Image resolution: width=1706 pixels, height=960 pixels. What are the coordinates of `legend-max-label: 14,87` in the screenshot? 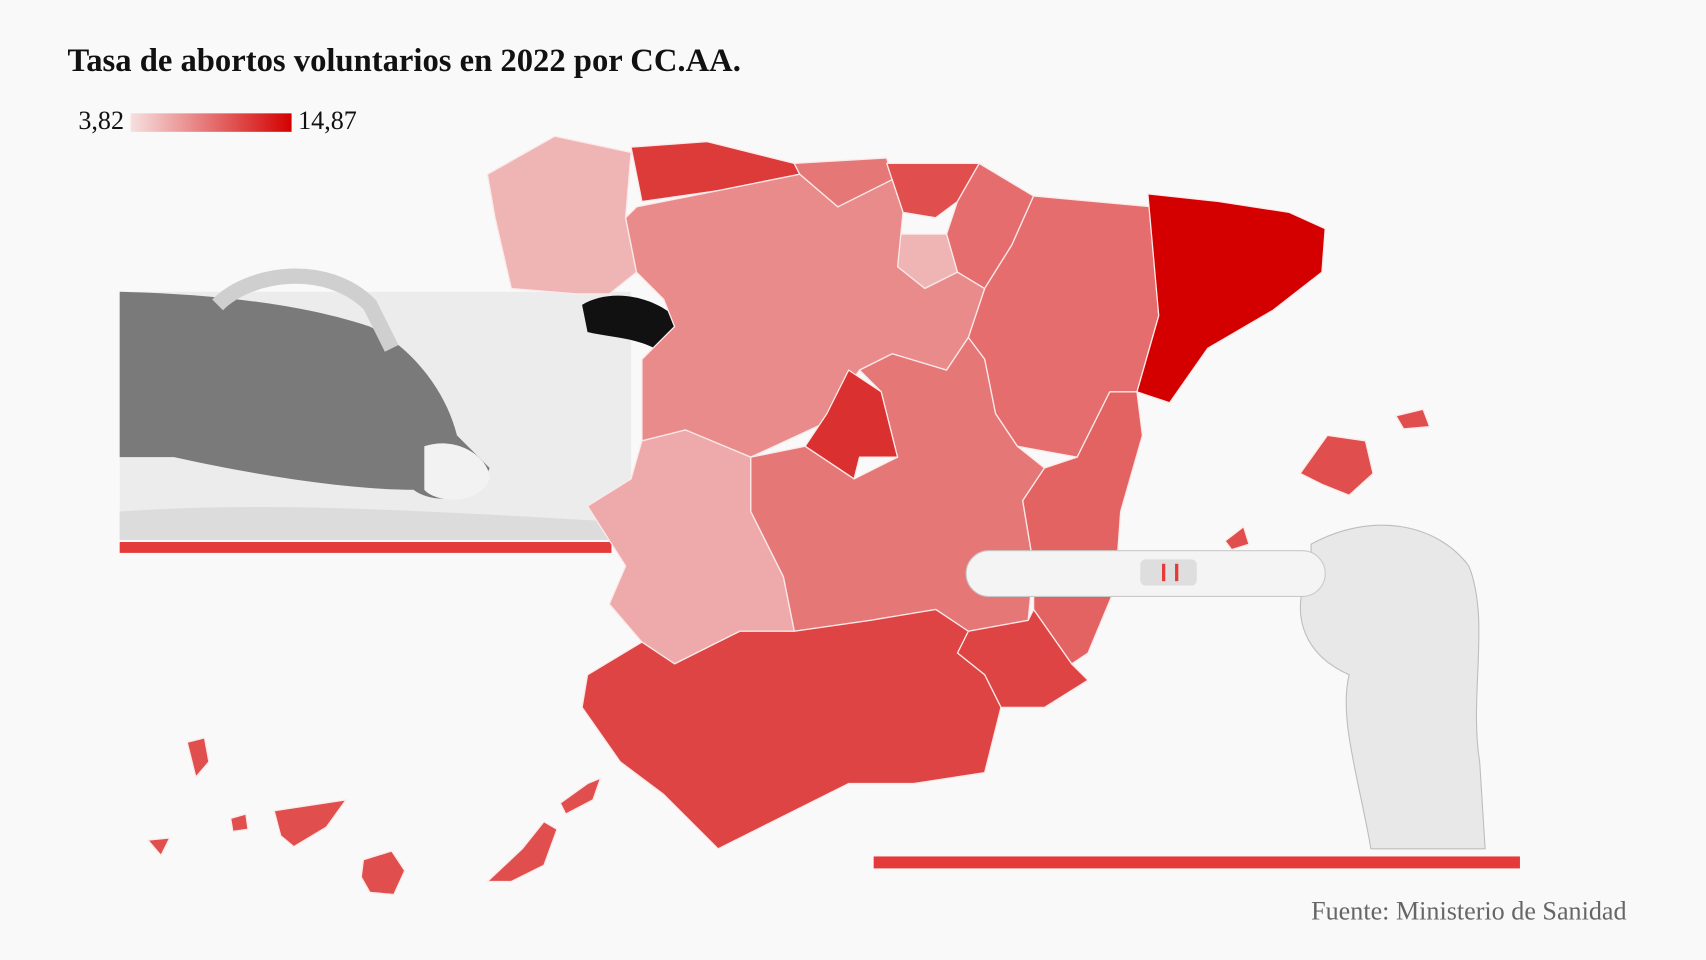 It's located at (327, 120).